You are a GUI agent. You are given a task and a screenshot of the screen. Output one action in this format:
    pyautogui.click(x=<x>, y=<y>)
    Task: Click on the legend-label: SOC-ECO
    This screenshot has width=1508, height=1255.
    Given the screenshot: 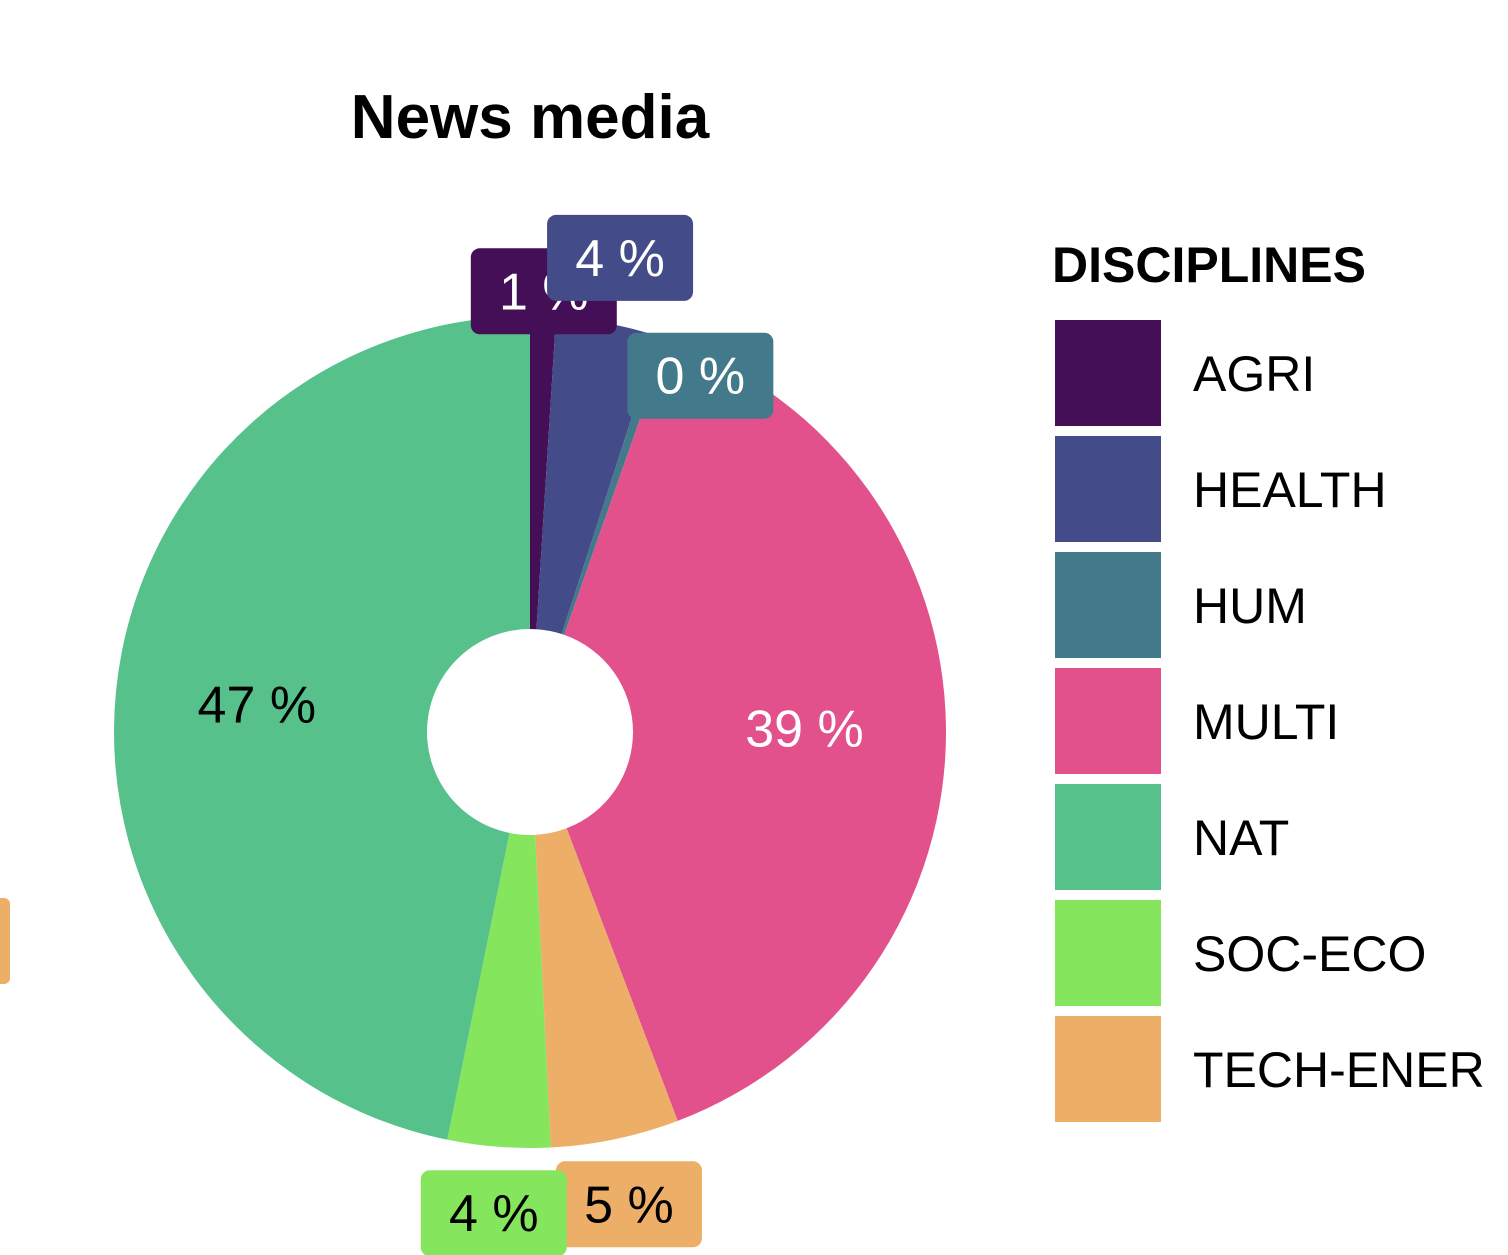 What is the action you would take?
    pyautogui.click(x=1309, y=954)
    